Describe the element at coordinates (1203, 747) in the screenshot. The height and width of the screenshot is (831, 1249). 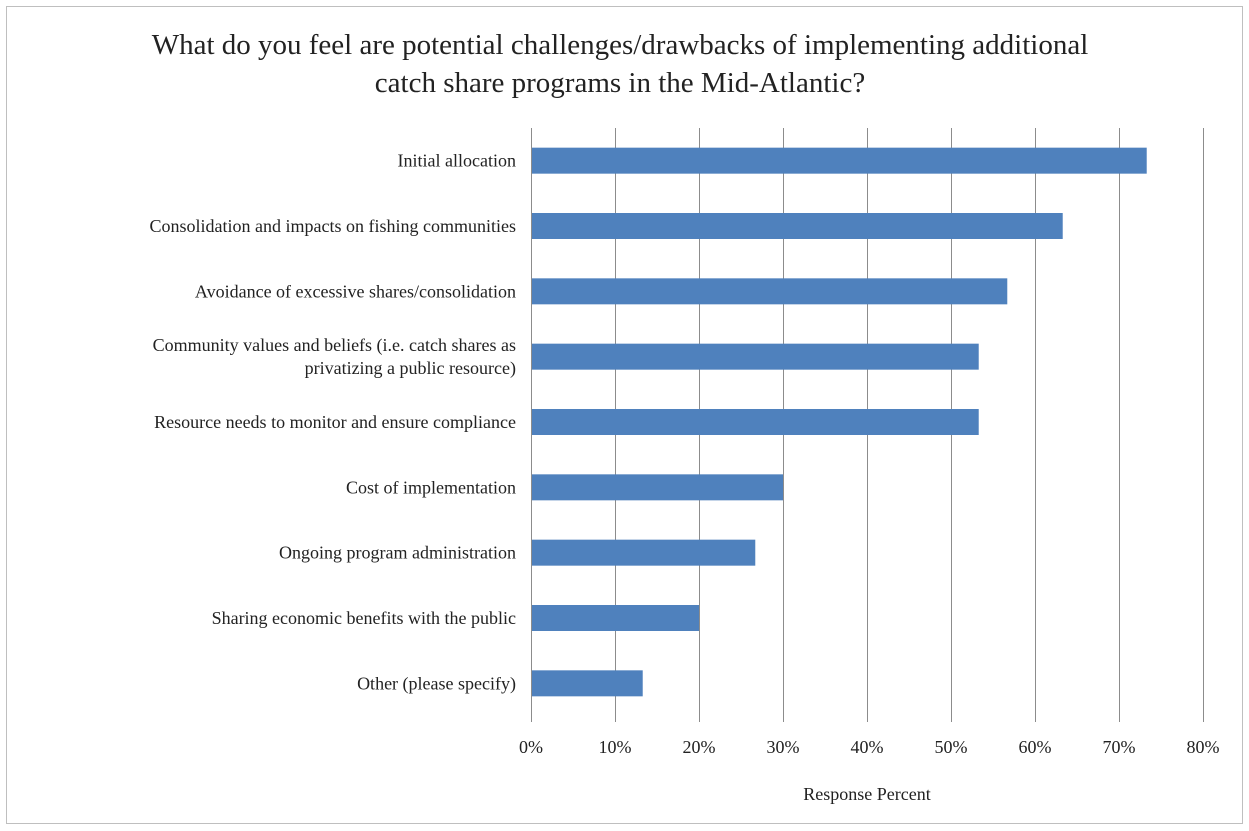
I see `x-tick-label: 80%` at that location.